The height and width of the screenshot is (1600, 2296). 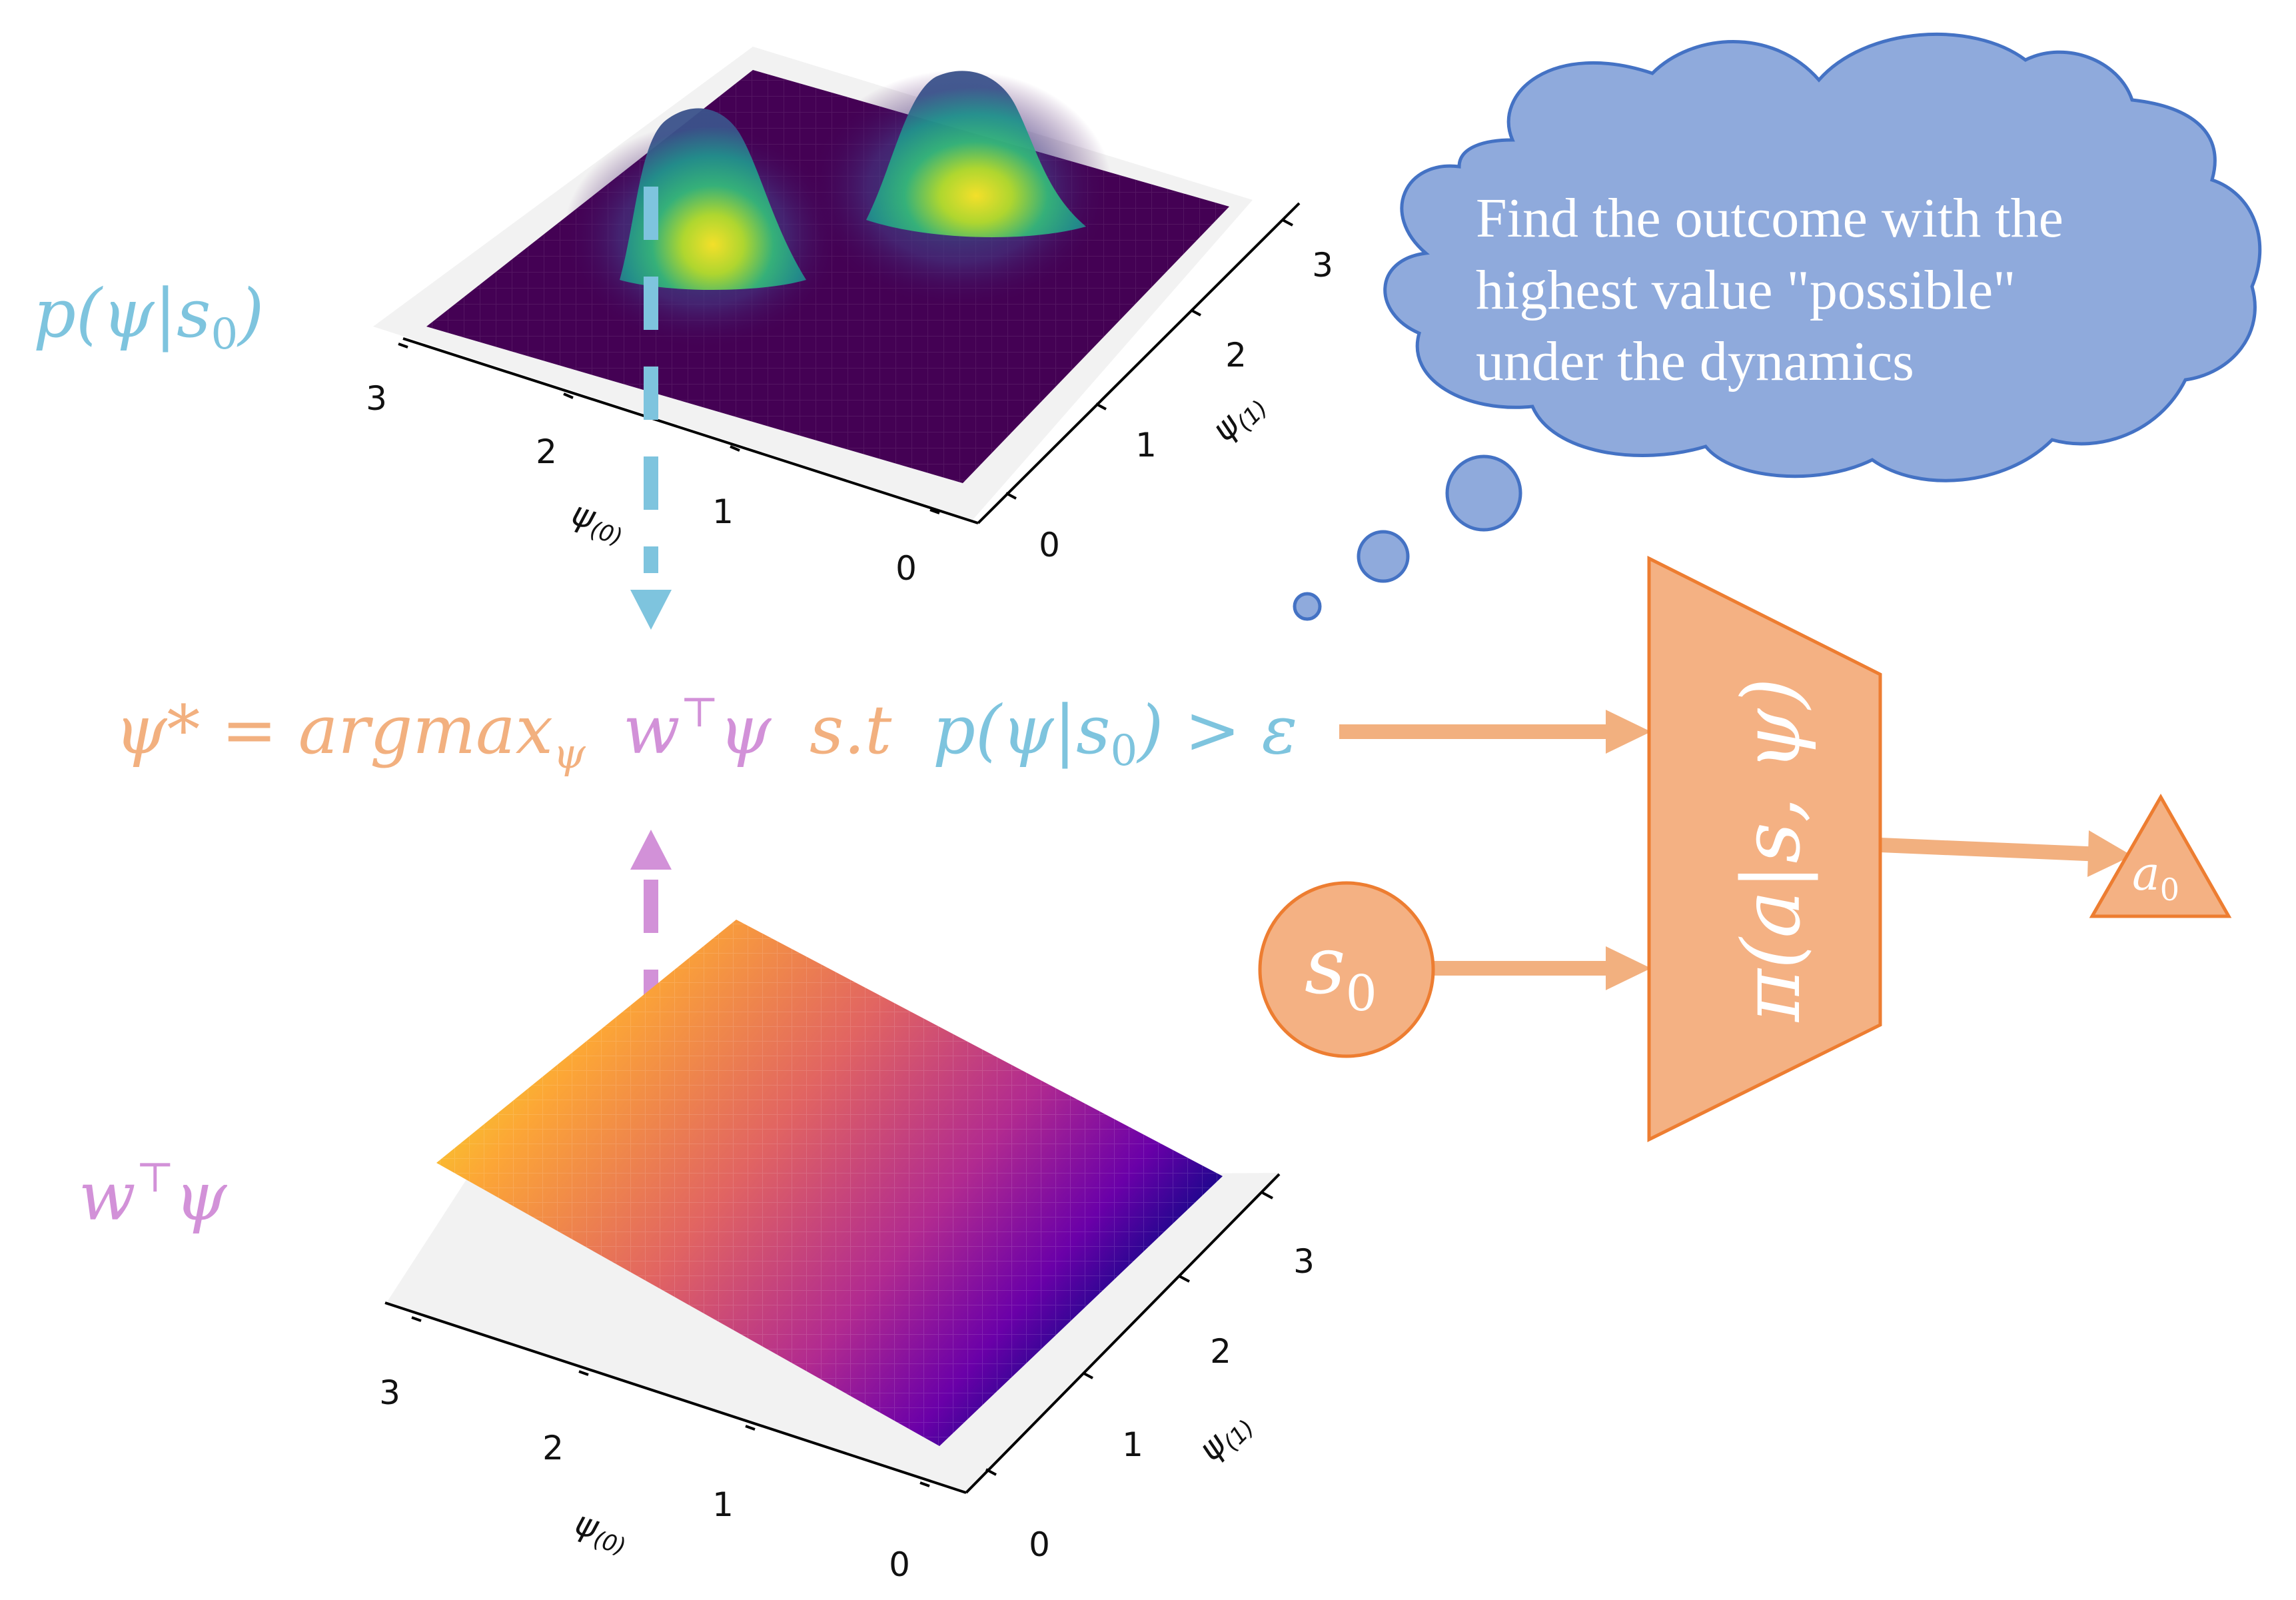 I want to click on thought-bubble-medium, so click(x=1383, y=556).